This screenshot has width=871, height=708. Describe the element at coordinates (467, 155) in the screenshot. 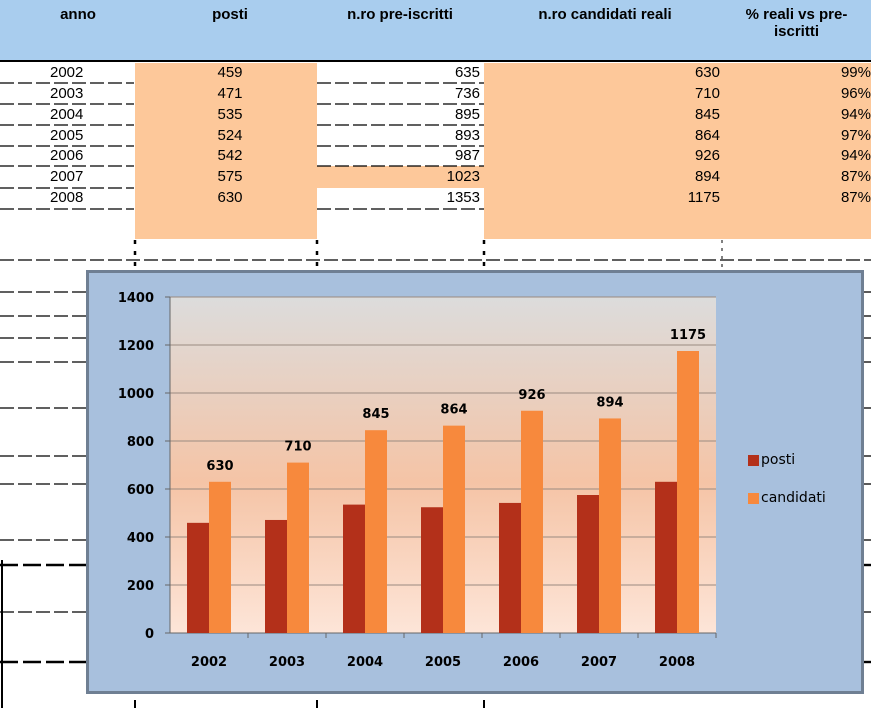

I see `cell-pre: 987` at that location.